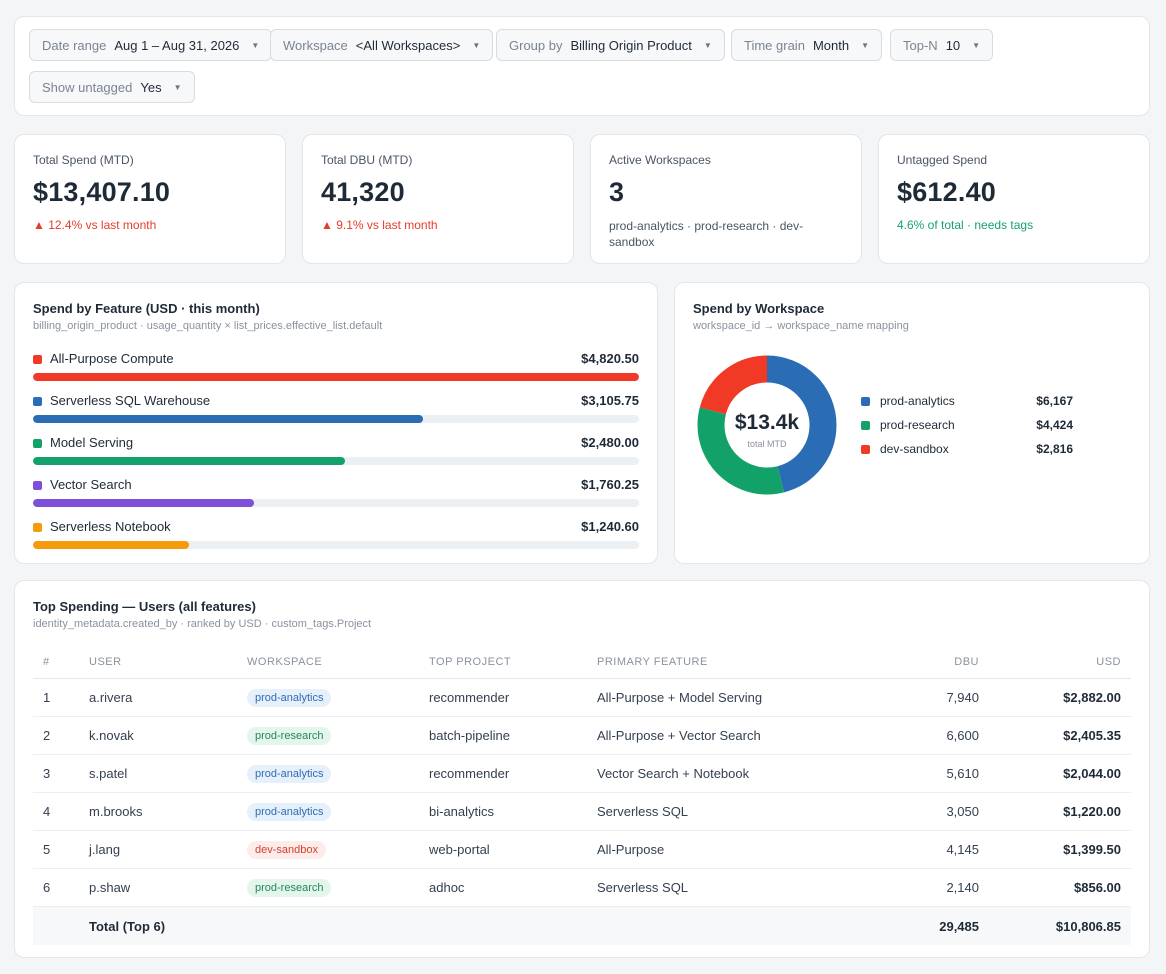 The height and width of the screenshot is (974, 1166). What do you see at coordinates (1054, 401) in the screenshot?
I see `legend-workspace-amount: $6,167` at bounding box center [1054, 401].